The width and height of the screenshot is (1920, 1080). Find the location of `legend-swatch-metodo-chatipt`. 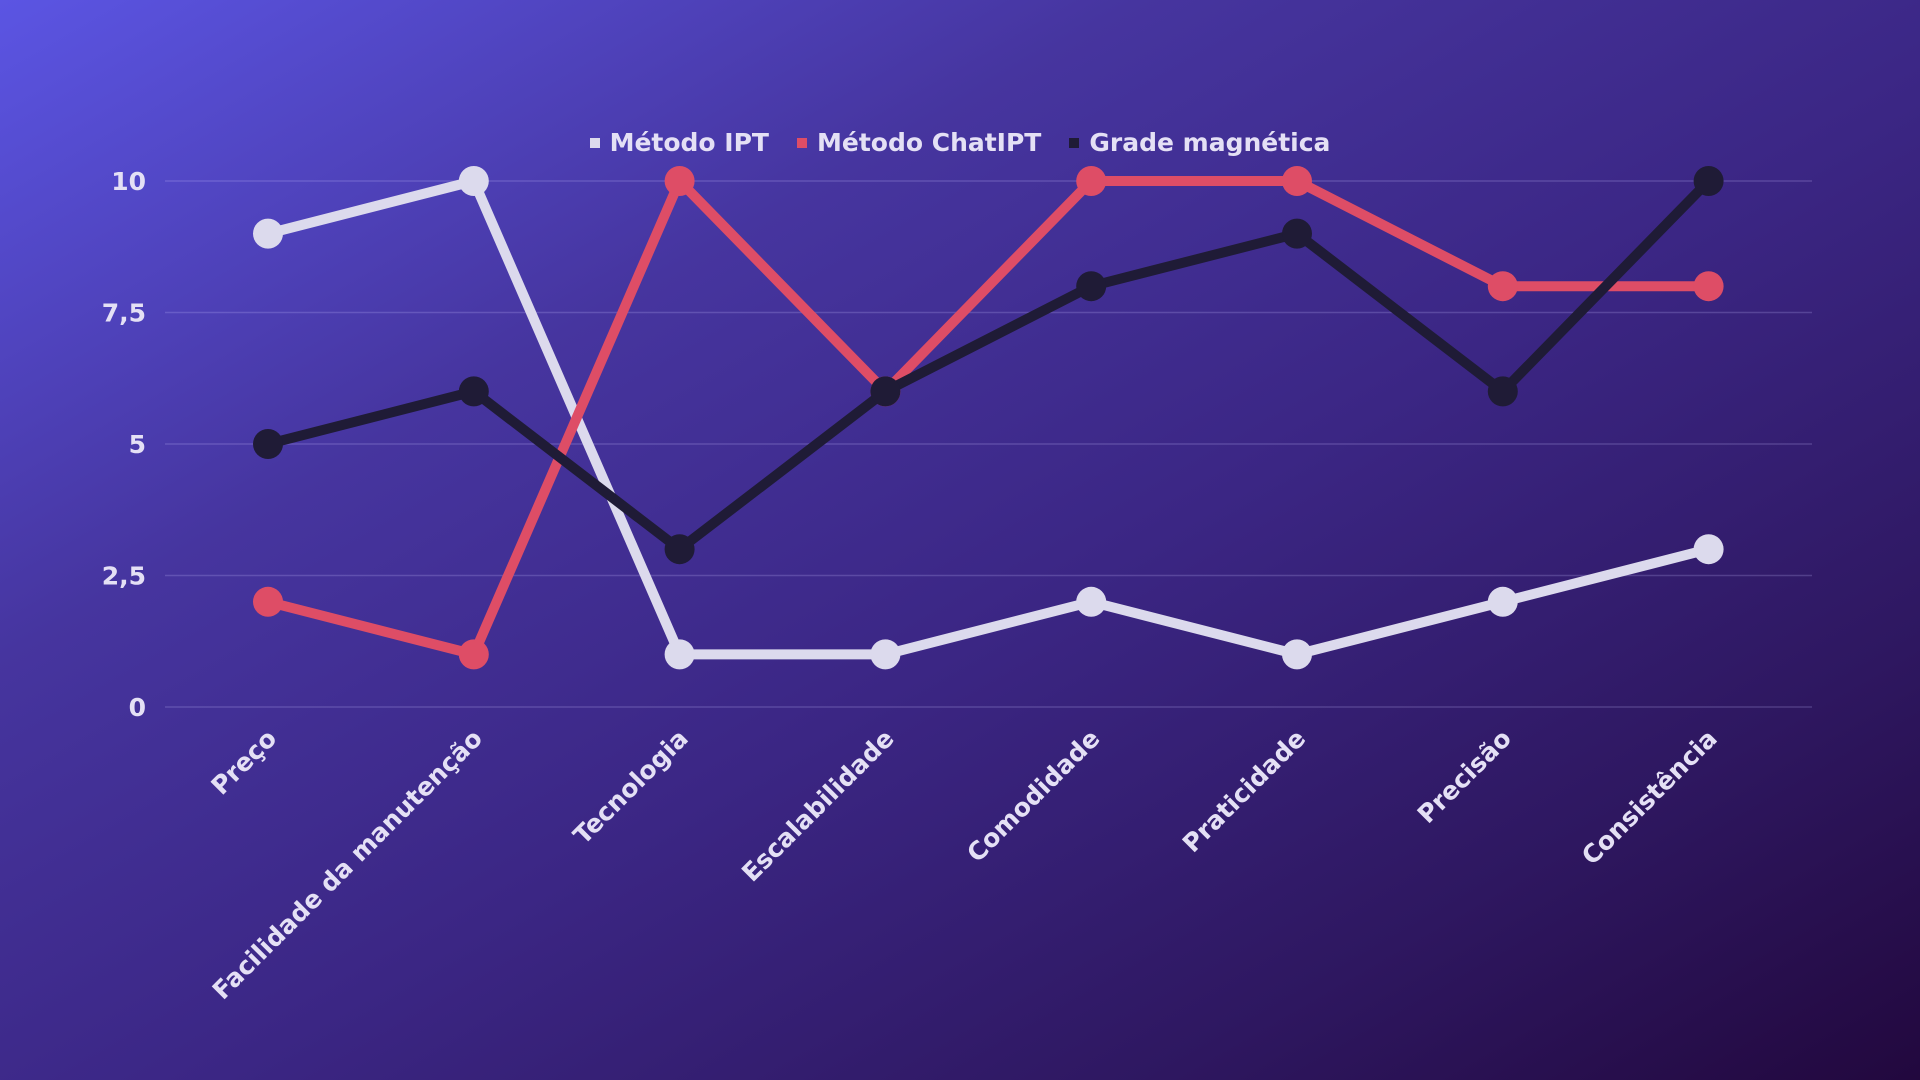

legend-swatch-metodo-chatipt is located at coordinates (801, 142).